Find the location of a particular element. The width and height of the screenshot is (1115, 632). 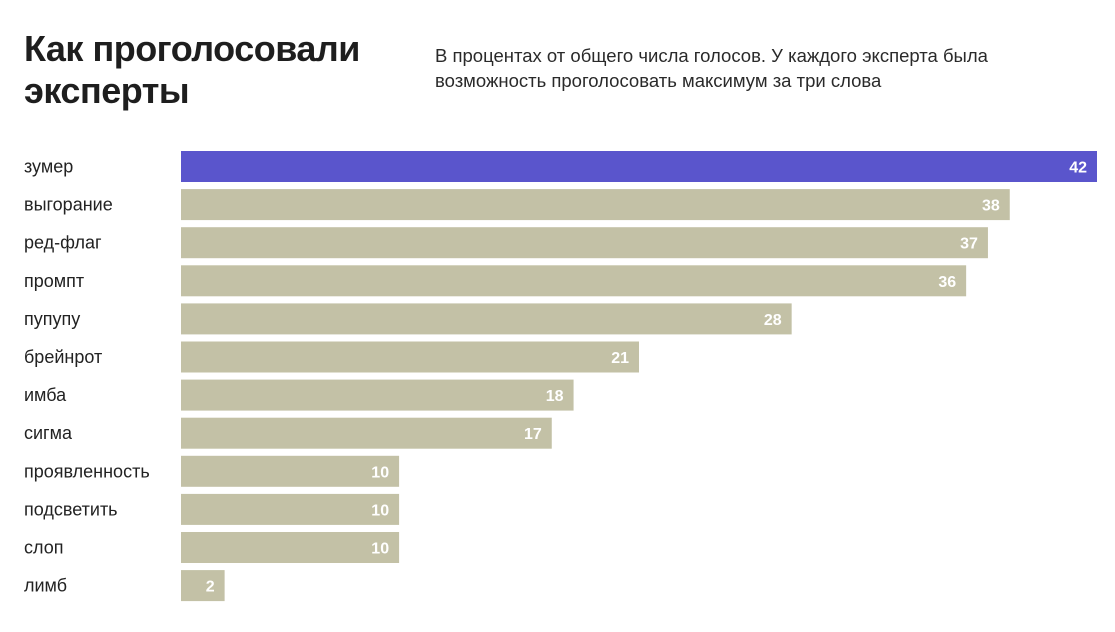

value-label: 28 is located at coordinates (773, 320).